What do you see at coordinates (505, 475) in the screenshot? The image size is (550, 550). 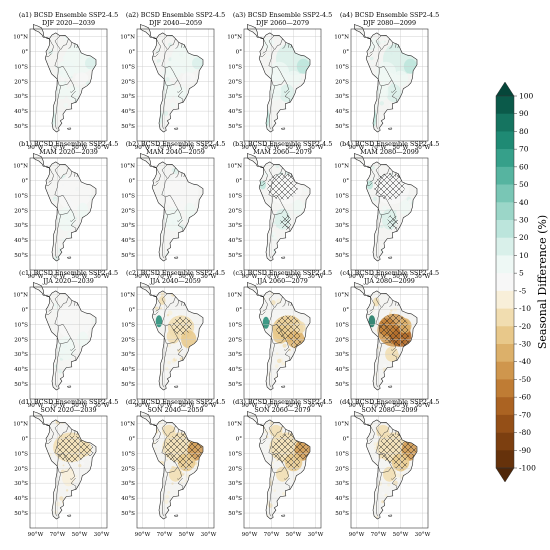 I see `colorbar-extend-min` at bounding box center [505, 475].